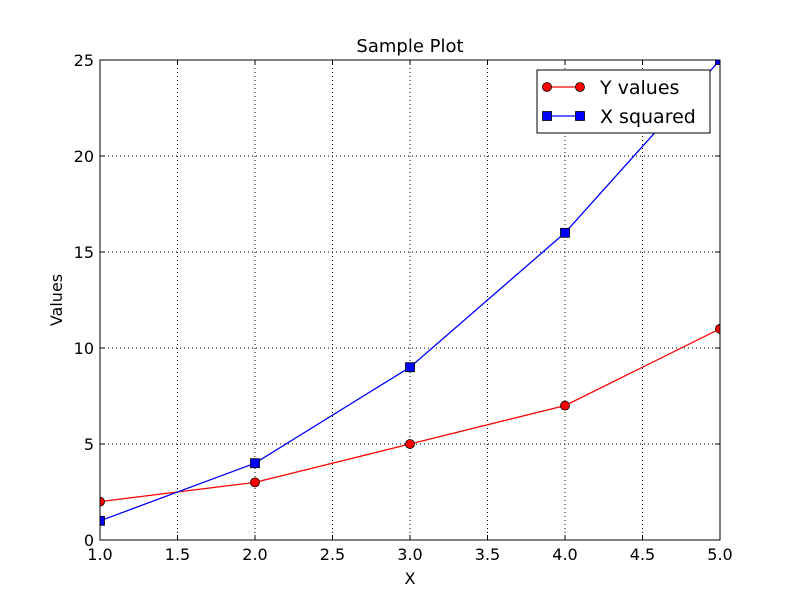 This screenshot has width=800, height=600. I want to click on x-tick-label: 3.0, so click(409, 554).